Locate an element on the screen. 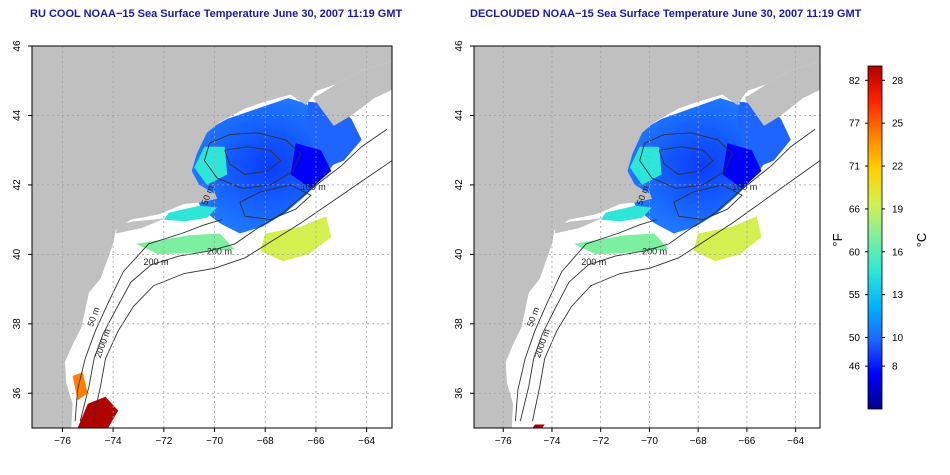  celsius-tick-label: 19 is located at coordinates (898, 209).